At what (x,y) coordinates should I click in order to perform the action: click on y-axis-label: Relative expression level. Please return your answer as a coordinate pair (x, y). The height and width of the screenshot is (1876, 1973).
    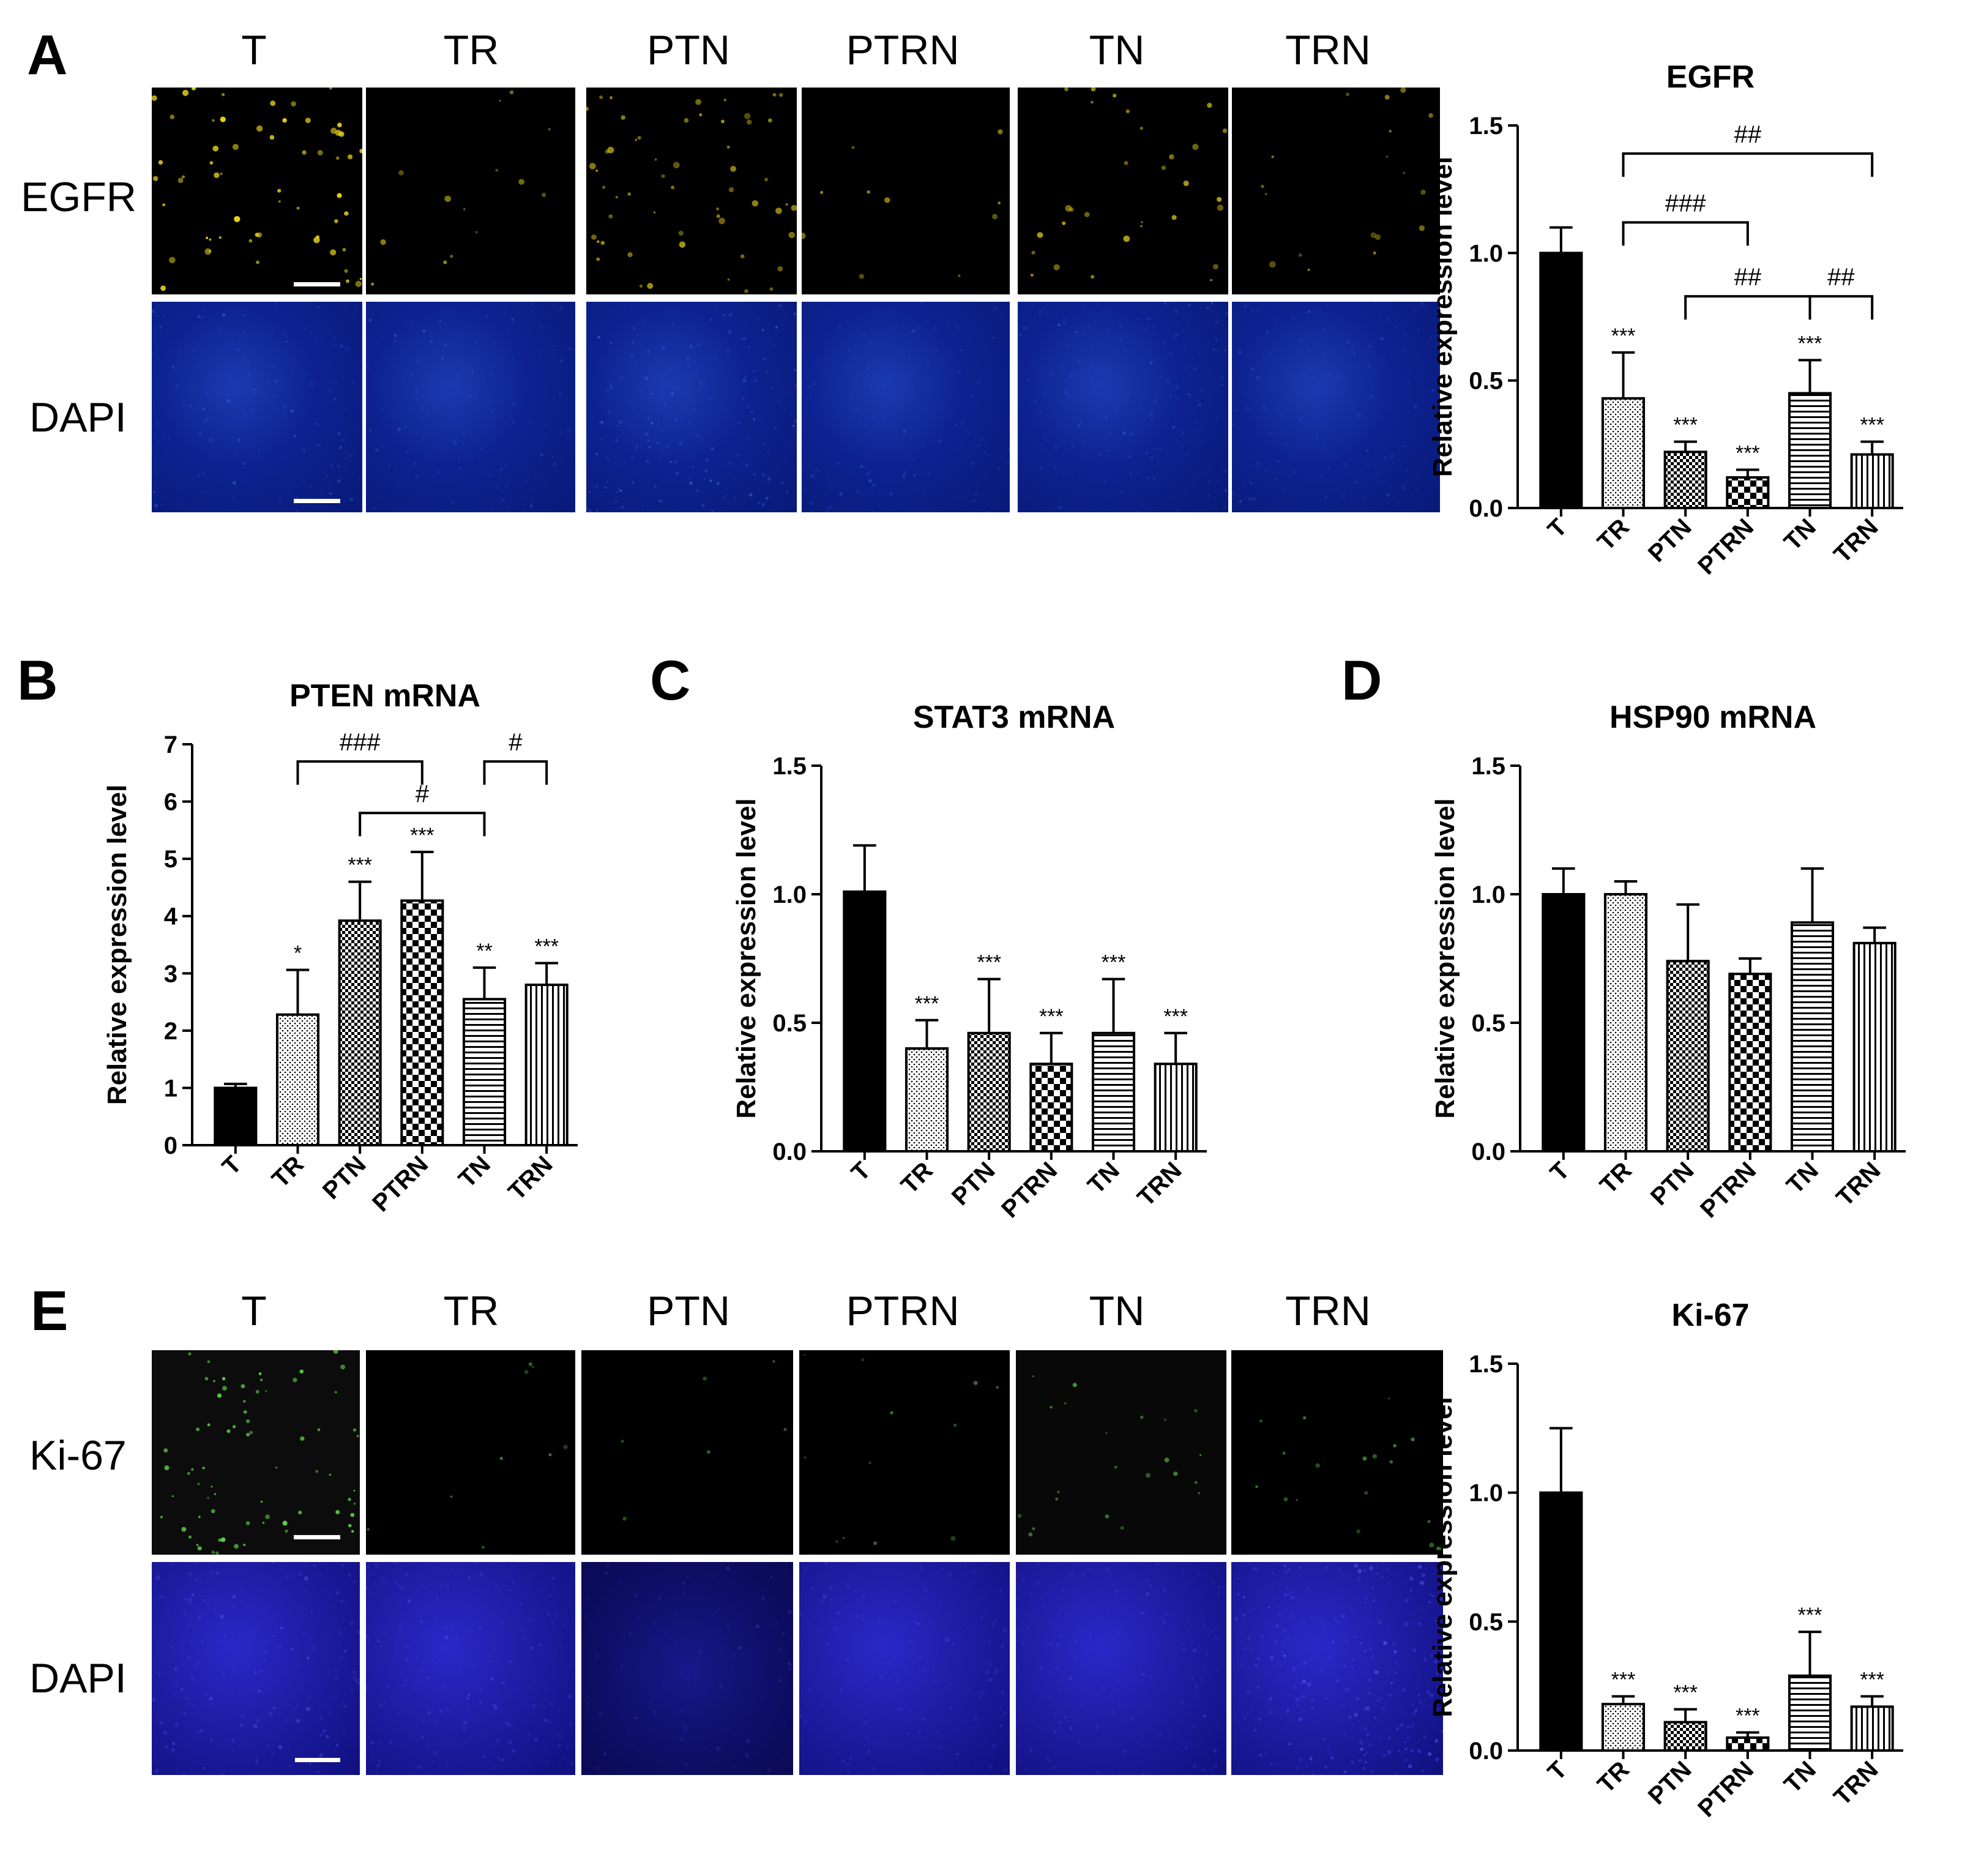
    Looking at the image, I should click on (1443, 317).